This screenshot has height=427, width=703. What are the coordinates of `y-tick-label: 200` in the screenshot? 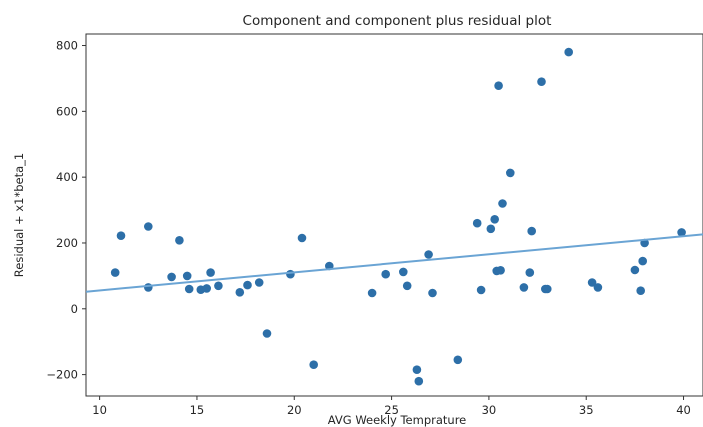 It's located at (67, 243).